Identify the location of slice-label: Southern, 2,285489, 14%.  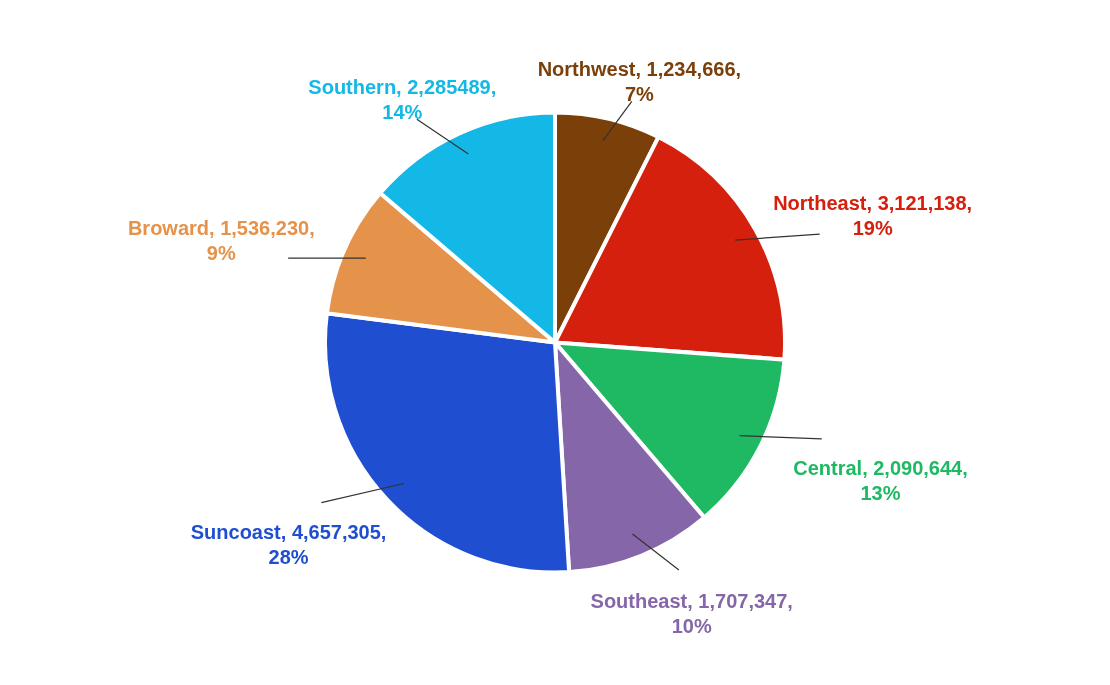
(402, 99).